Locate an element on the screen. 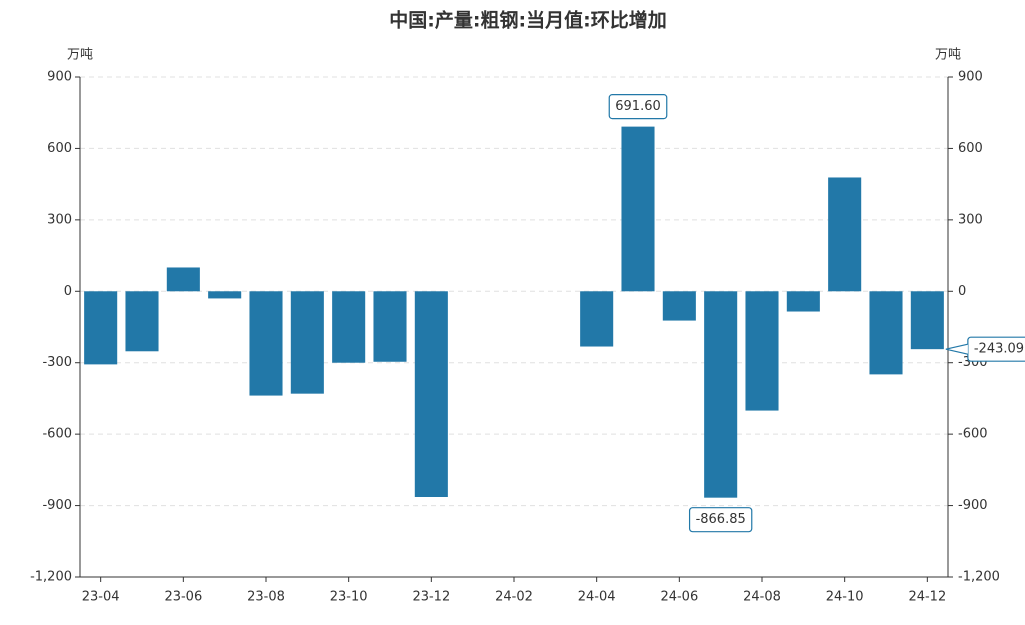  value-label: -866.85 is located at coordinates (721, 519).